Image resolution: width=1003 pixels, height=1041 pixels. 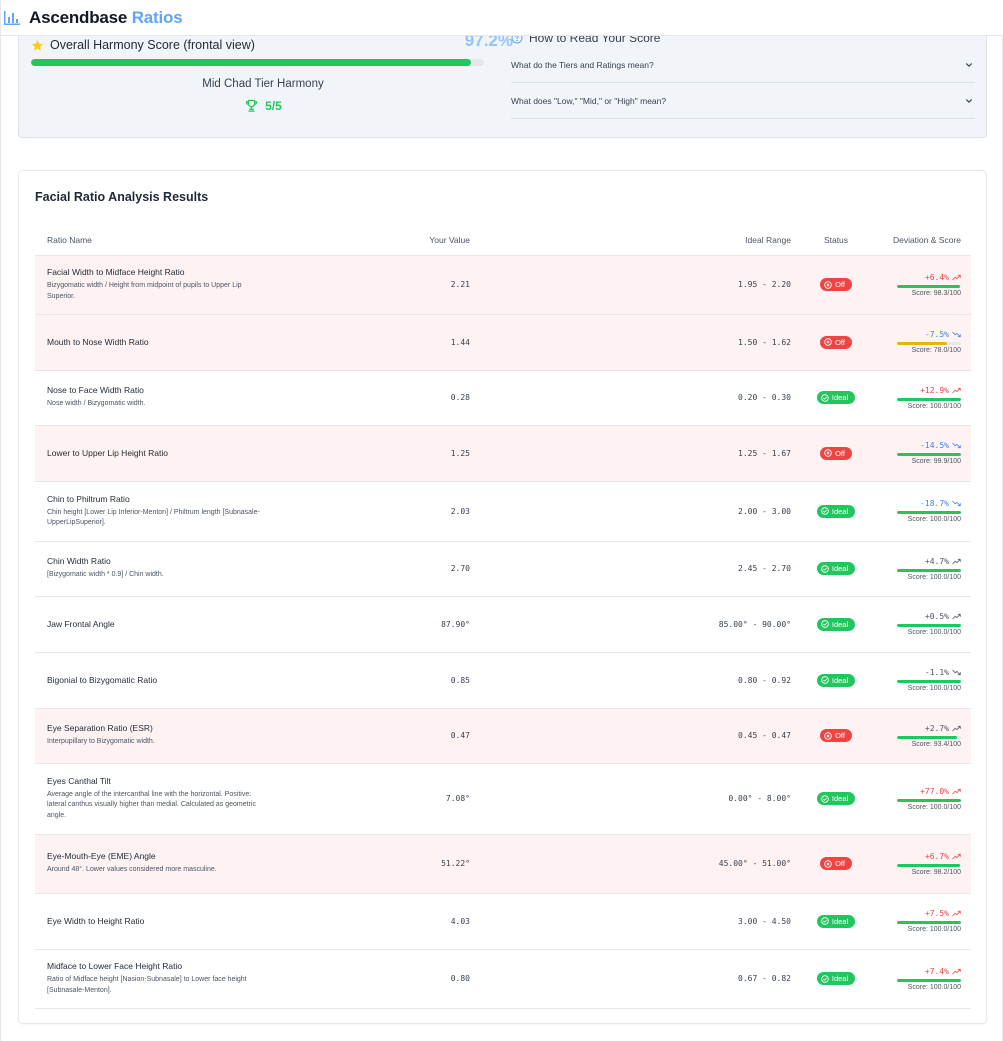 I want to click on your-value: 2.70, so click(x=402, y=569).